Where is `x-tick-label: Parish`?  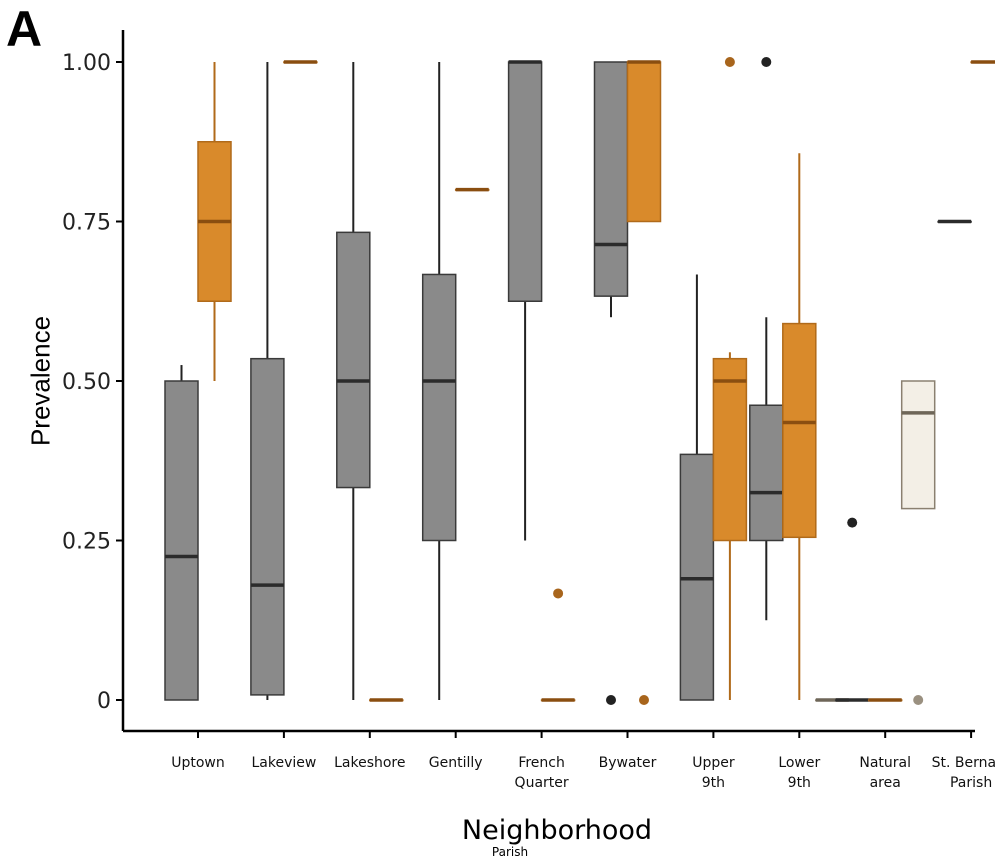 x-tick-label: Parish is located at coordinates (971, 783).